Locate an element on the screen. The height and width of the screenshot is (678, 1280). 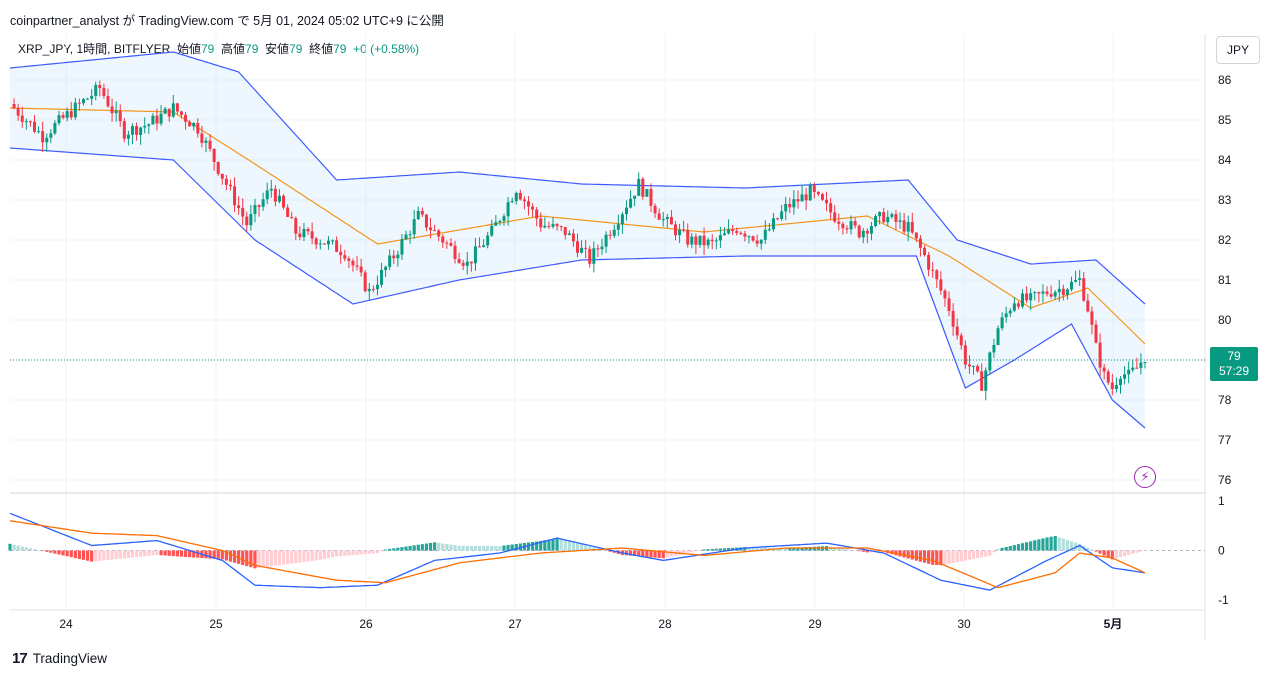
legend-symbol: XRP_JPY, 1時間, BITFLYER is located at coordinates (94, 49).